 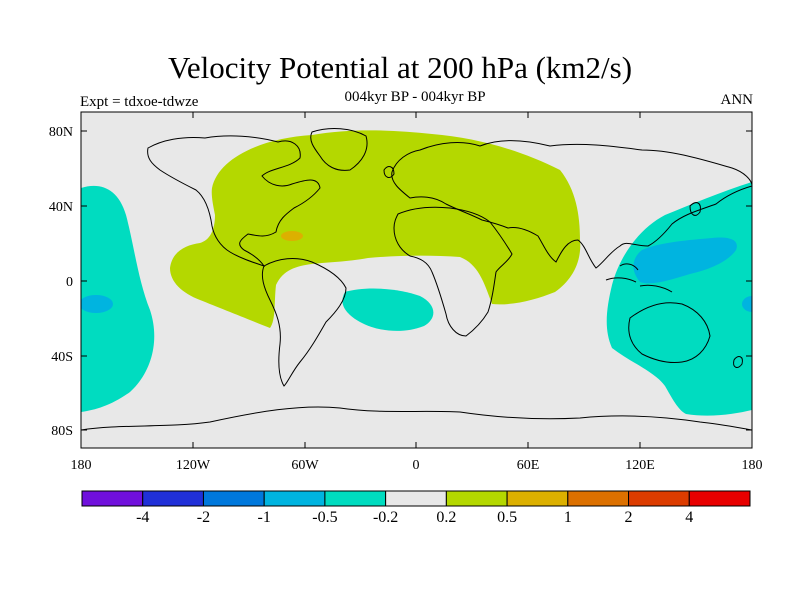 I want to click on coastline-africa, so click(x=453, y=271).